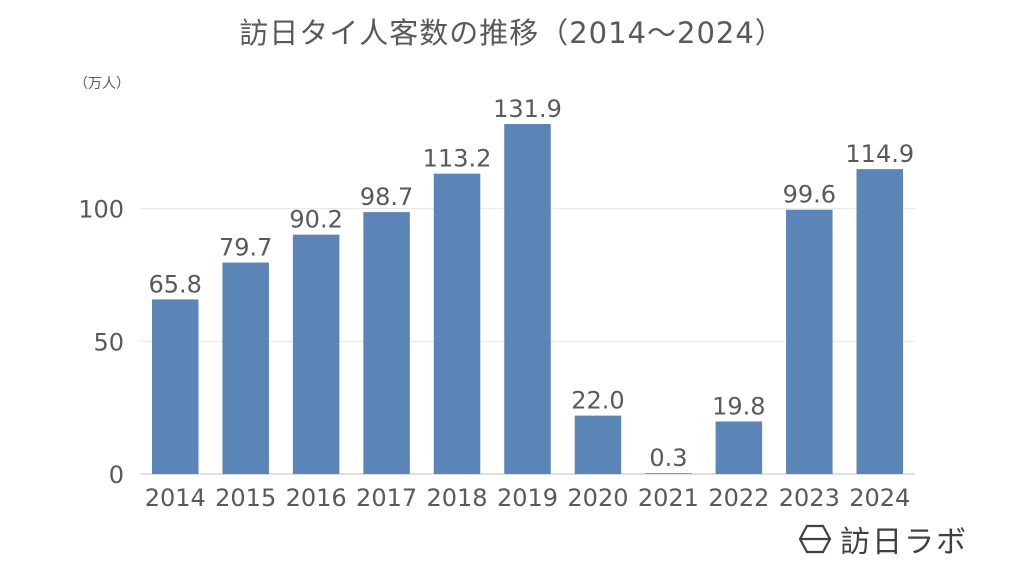 The height and width of the screenshot is (570, 1024). I want to click on bar-value-label: 0.3, so click(668, 458).